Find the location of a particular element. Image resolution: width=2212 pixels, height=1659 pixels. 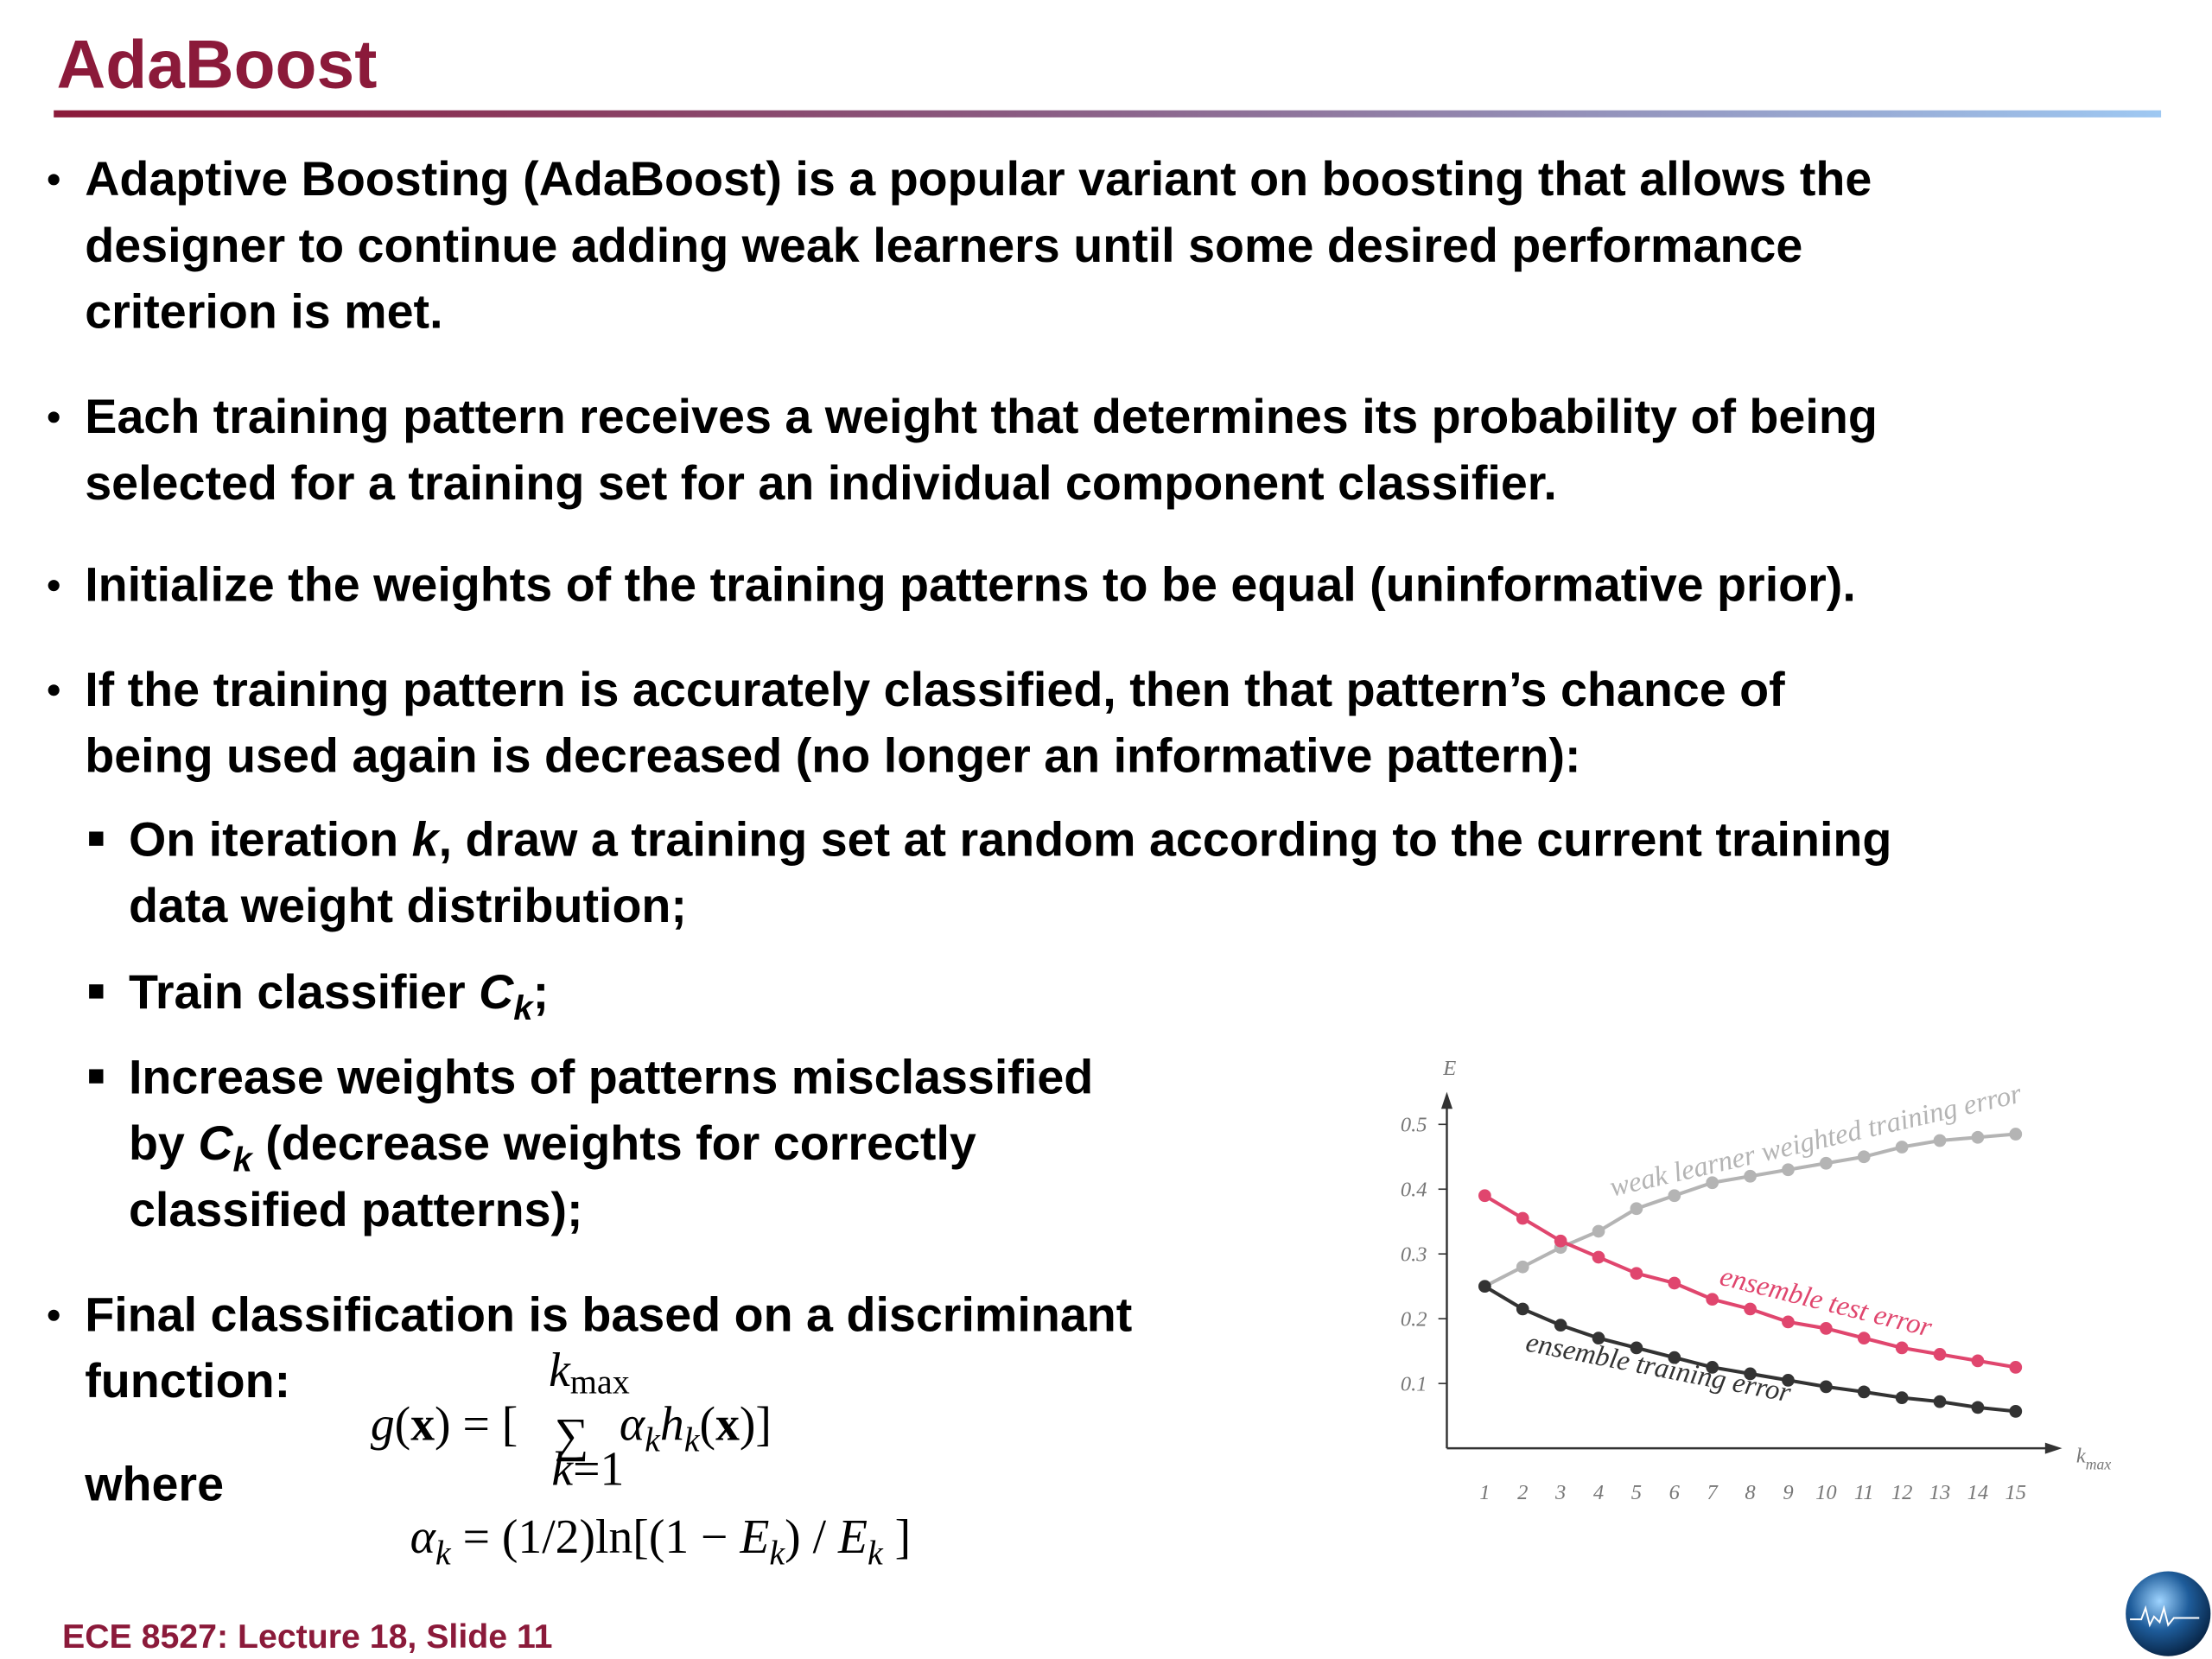

sub-bullet-text: Train classifier Ck; is located at coordinates (339, 996).